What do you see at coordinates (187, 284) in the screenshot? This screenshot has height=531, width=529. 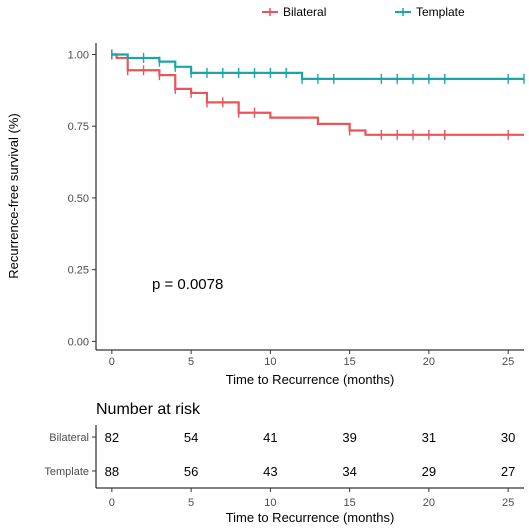 I see `p-value-annotation: p = 0.0078` at bounding box center [187, 284].